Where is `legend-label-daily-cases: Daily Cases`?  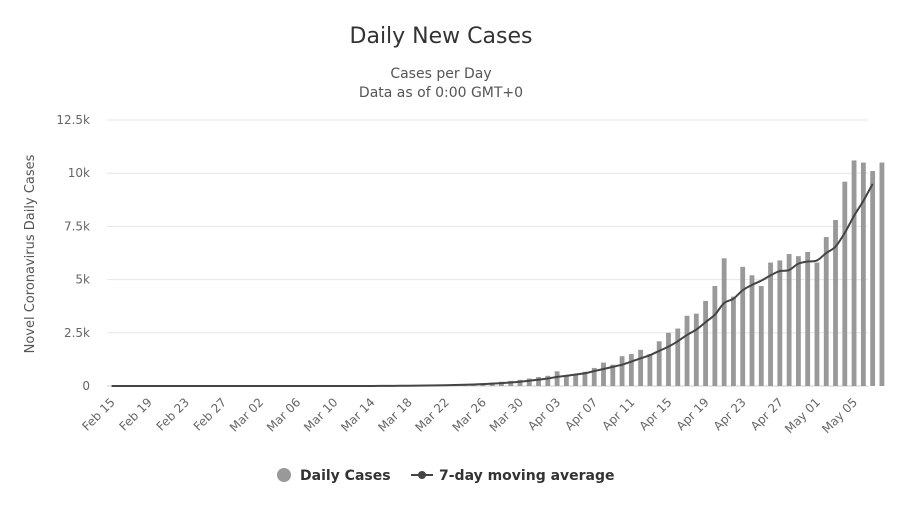
legend-label-daily-cases: Daily Cases is located at coordinates (345, 476).